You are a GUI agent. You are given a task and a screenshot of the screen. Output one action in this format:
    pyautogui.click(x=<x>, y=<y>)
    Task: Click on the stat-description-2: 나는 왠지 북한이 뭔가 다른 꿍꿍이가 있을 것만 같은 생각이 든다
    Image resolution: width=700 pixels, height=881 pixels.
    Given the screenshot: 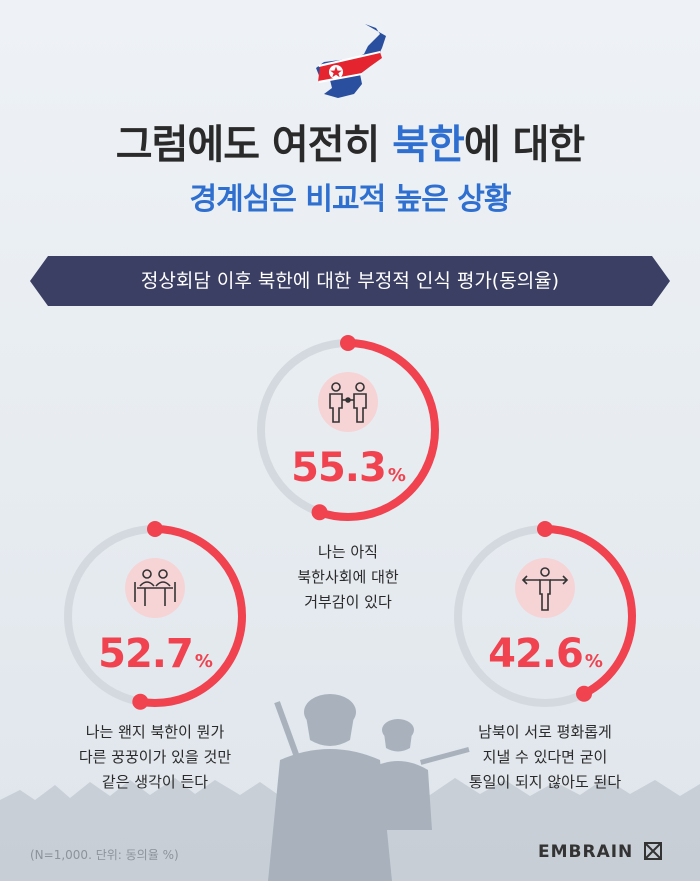 What is the action you would take?
    pyautogui.click(x=155, y=757)
    